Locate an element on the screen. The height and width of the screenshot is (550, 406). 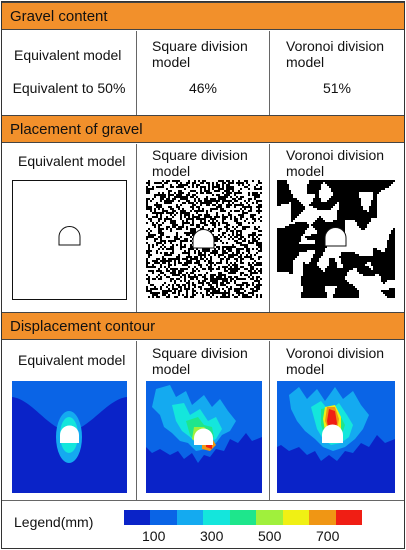
legend-divider is located at coordinates (203, 500).